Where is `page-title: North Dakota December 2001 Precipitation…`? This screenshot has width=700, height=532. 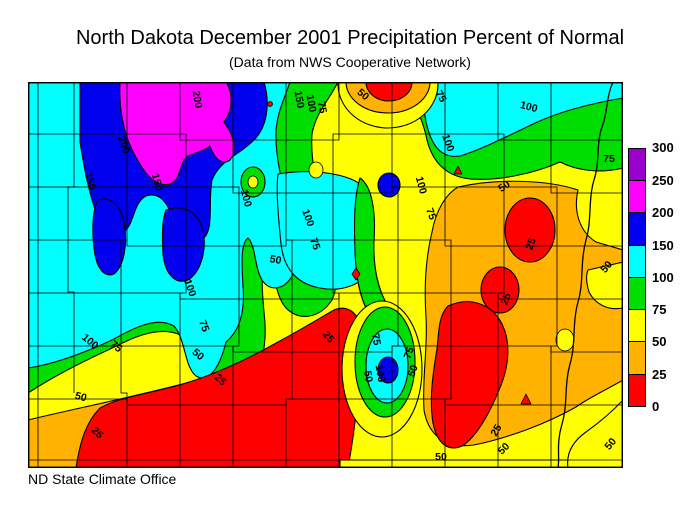
page-title: North Dakota December 2001 Precipitation… is located at coordinates (350, 38).